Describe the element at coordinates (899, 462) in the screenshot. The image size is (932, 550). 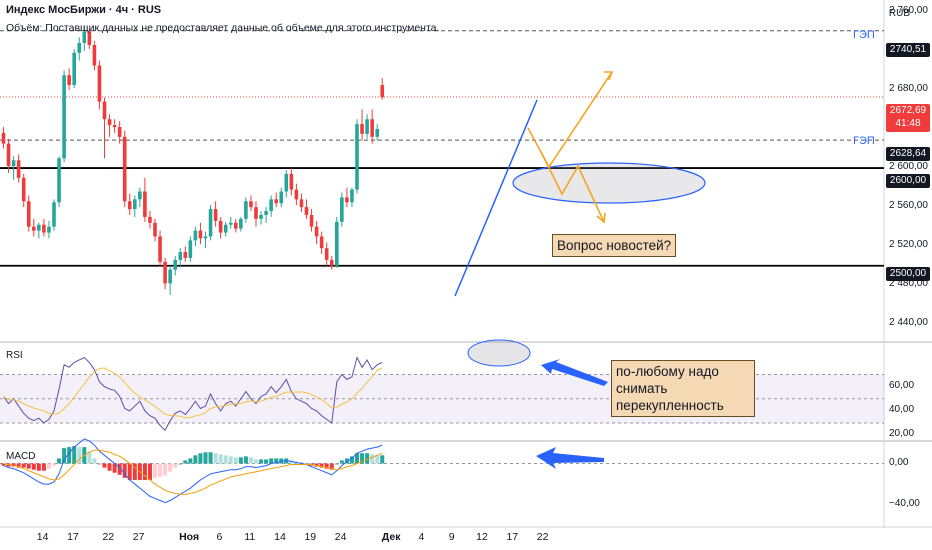
I see `macd-axis-tick: 0,00` at that location.